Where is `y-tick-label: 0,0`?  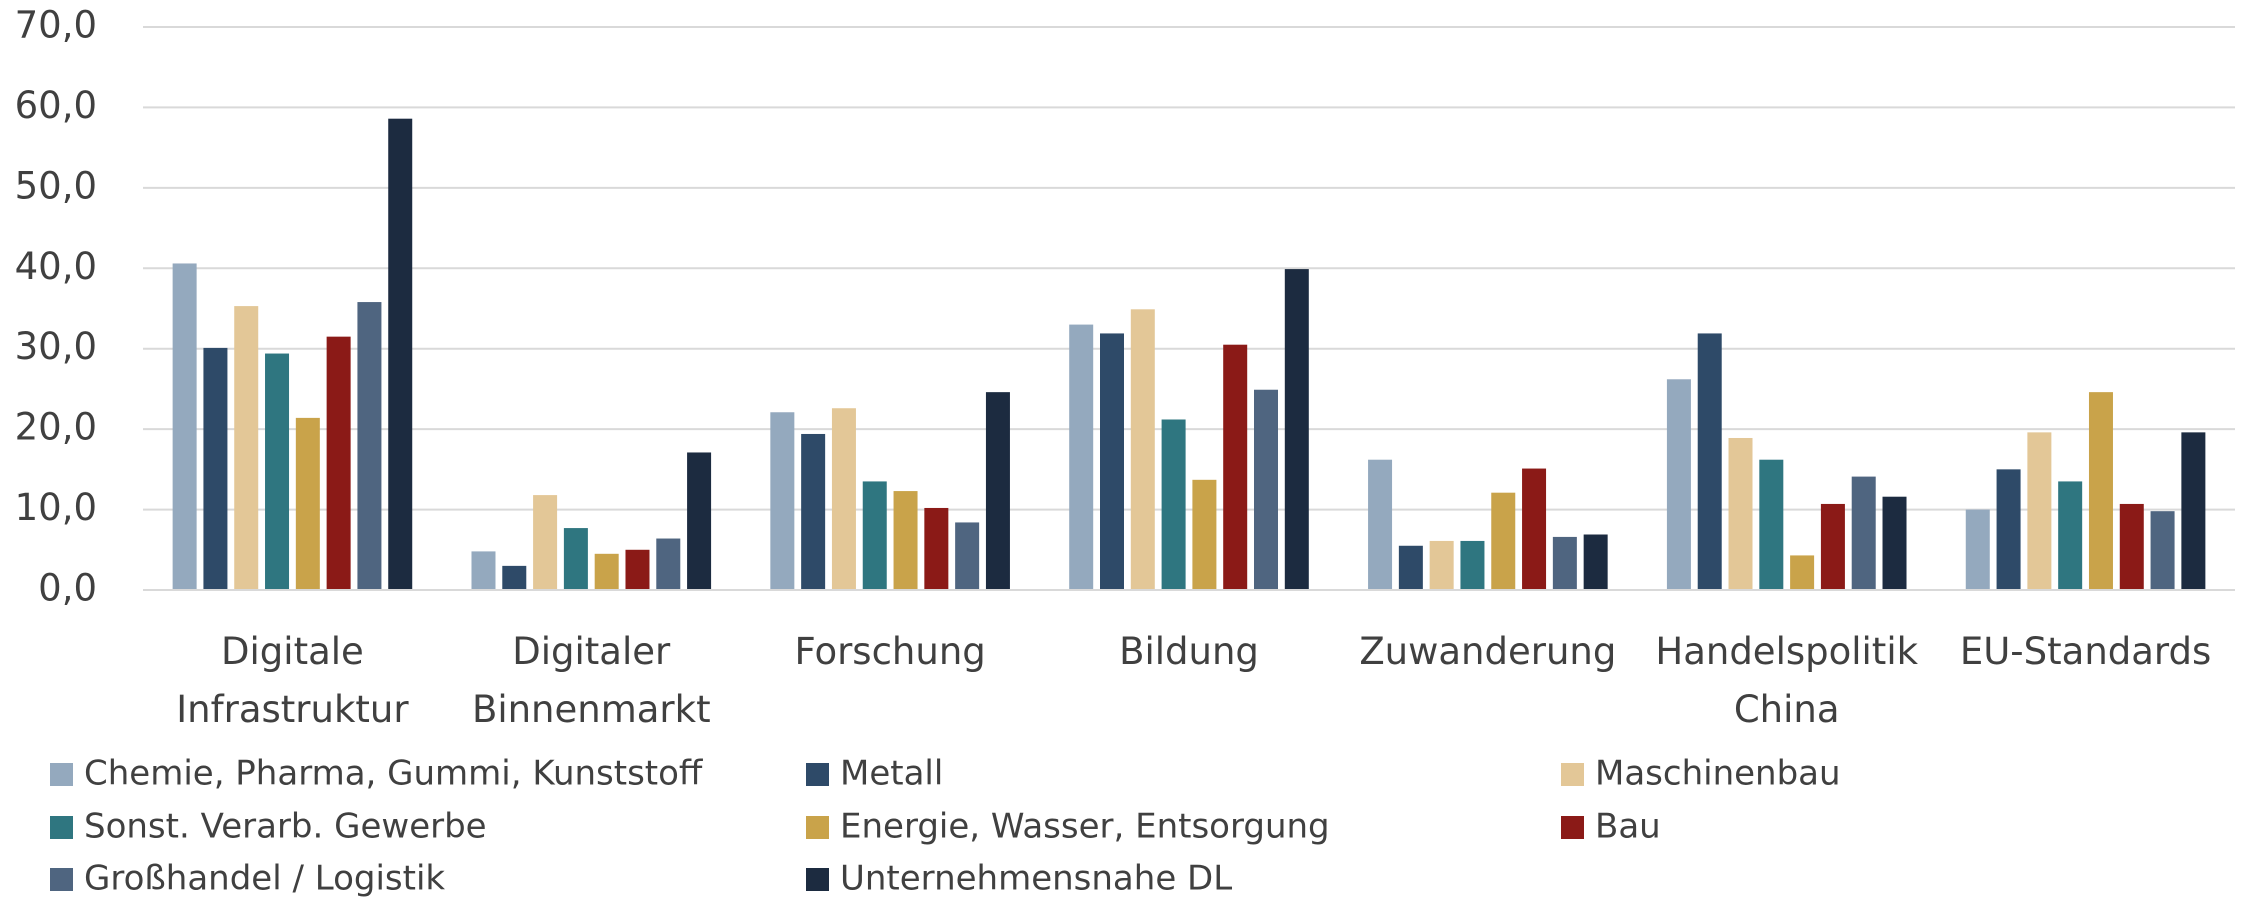 y-tick-label: 0,0 is located at coordinates (67, 588).